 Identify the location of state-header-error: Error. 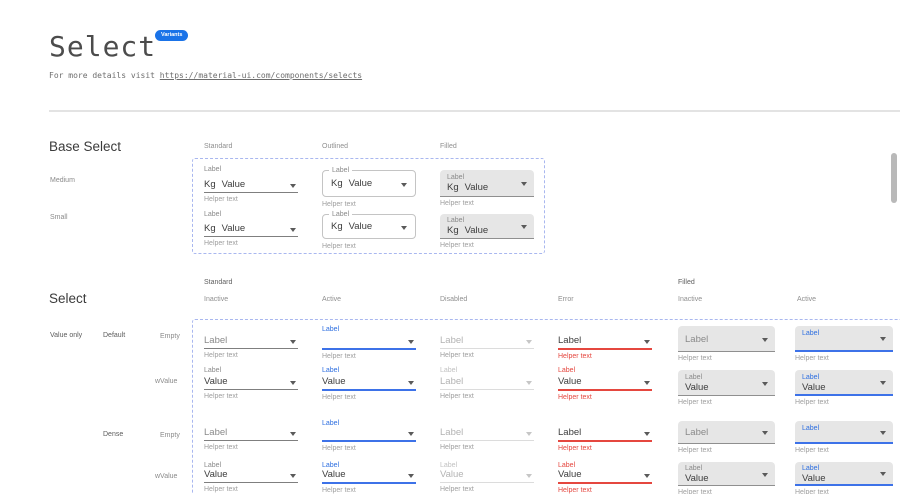
(566, 299).